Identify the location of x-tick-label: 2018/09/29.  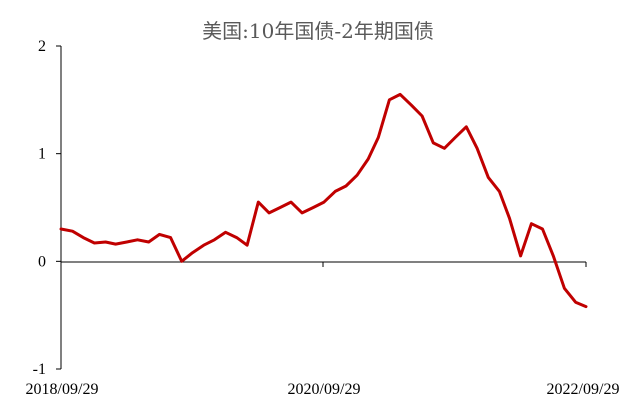
(62, 389).